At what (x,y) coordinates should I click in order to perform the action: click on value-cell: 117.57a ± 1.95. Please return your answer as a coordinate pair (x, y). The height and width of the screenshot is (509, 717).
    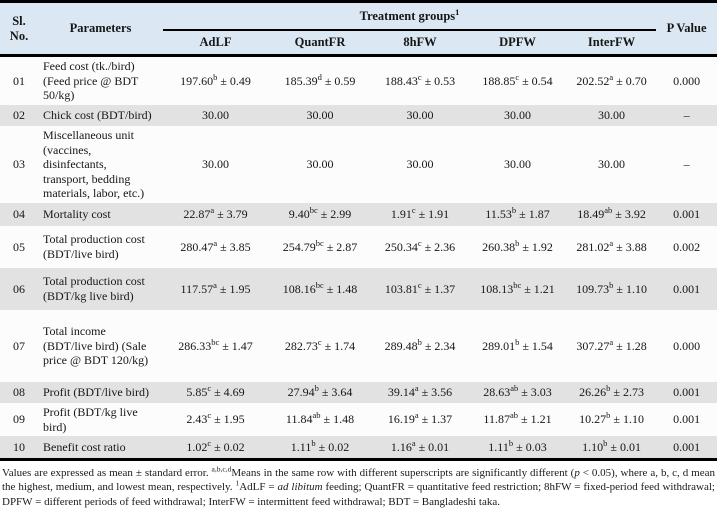
    Looking at the image, I should click on (215, 289).